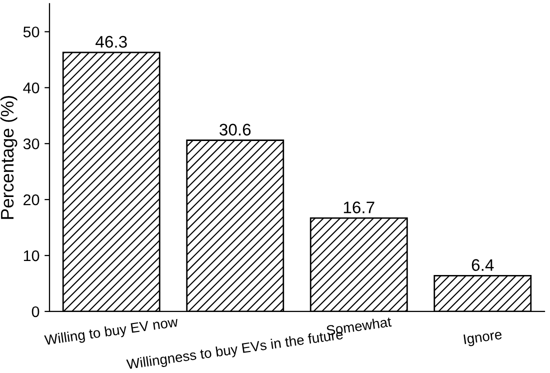 The image size is (550, 373). I want to click on y-tick-label: 10, so click(32, 256).